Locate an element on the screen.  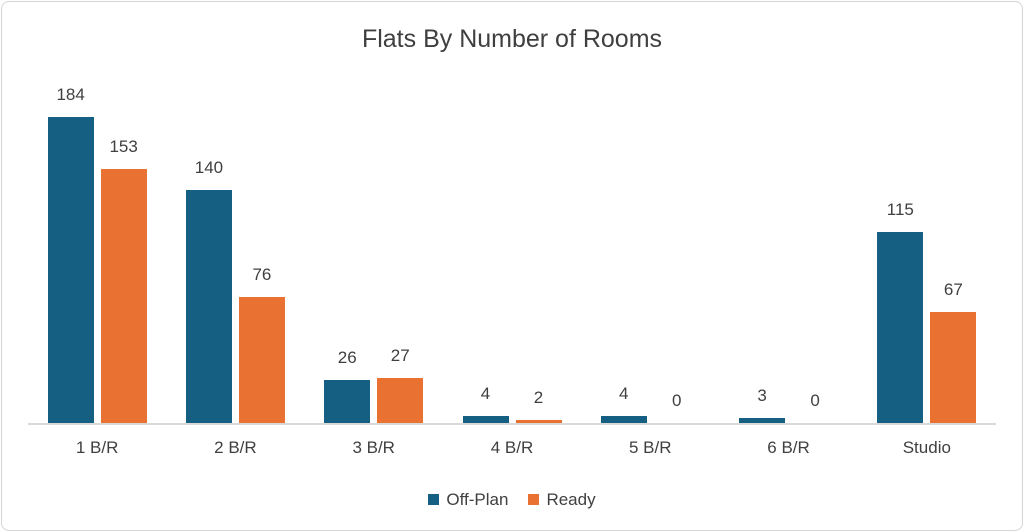
legend-swatch-off-plan is located at coordinates (434, 499).